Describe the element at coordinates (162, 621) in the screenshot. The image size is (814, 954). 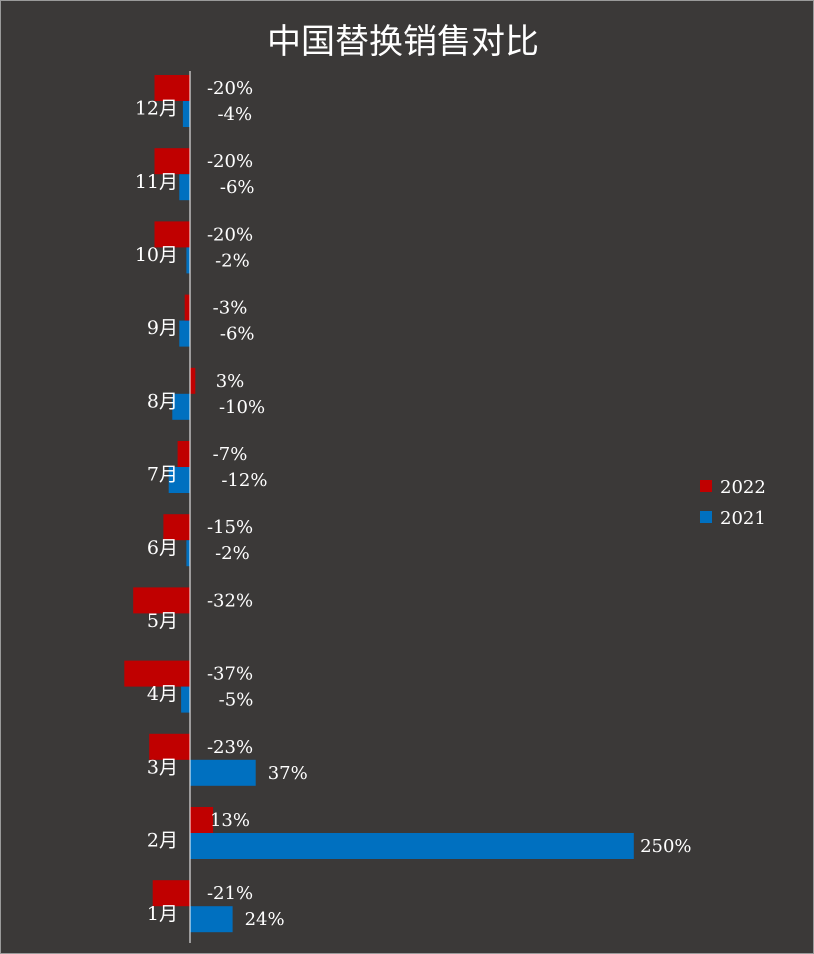
I see `category-label: 5月` at that location.